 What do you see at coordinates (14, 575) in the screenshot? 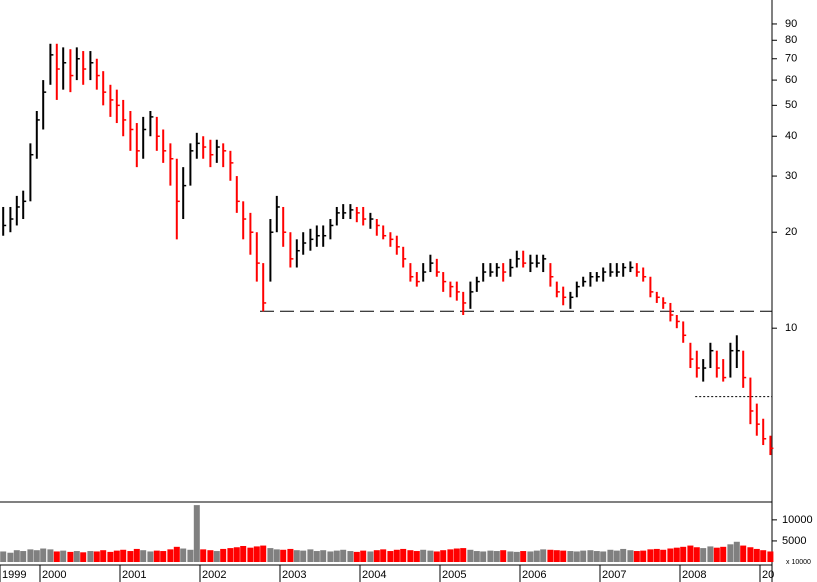
I see `x-tick-label: 1999` at bounding box center [14, 575].